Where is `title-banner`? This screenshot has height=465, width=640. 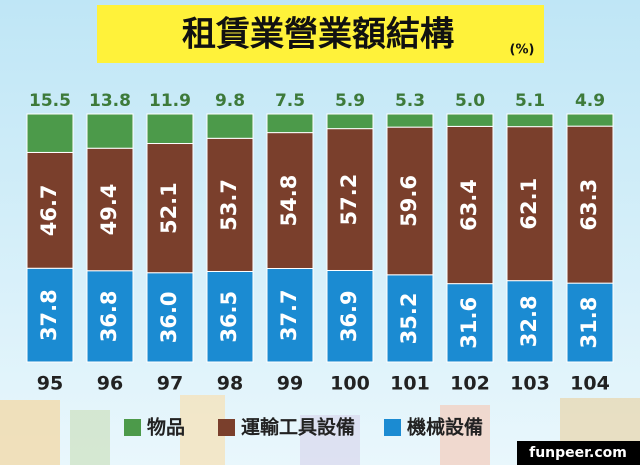 title-banner is located at coordinates (320, 34).